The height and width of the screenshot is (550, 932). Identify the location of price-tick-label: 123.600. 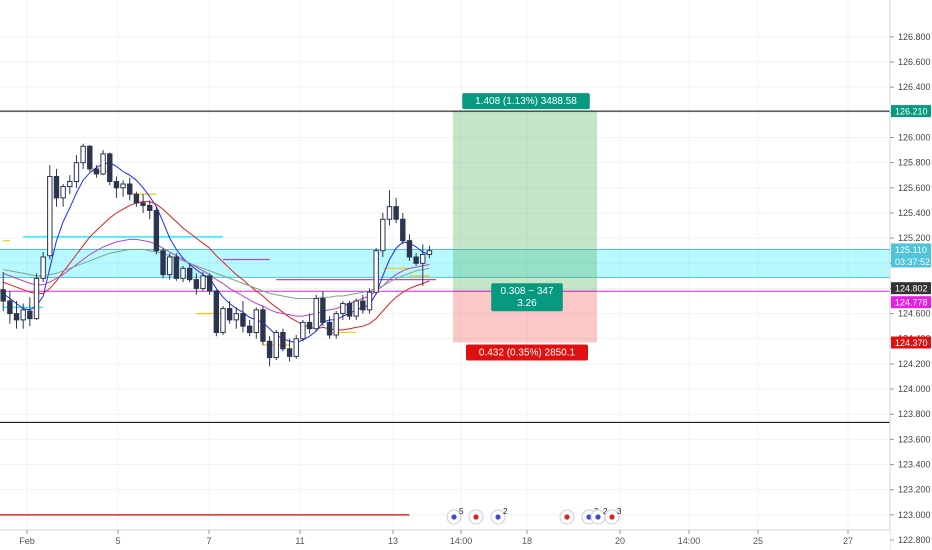
(914, 439).